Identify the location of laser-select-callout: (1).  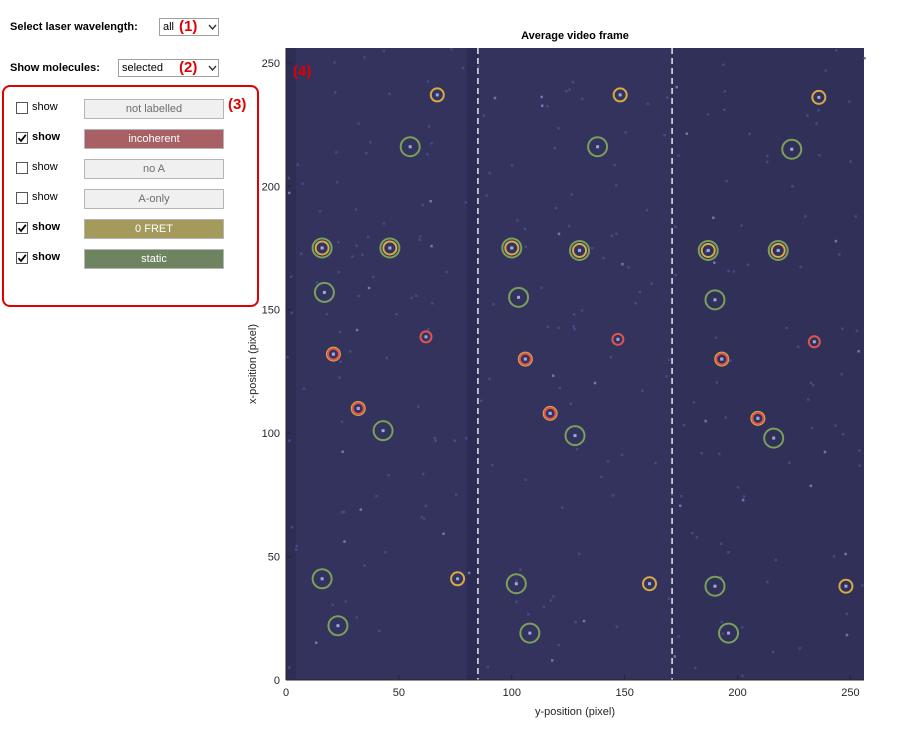
(188, 26).